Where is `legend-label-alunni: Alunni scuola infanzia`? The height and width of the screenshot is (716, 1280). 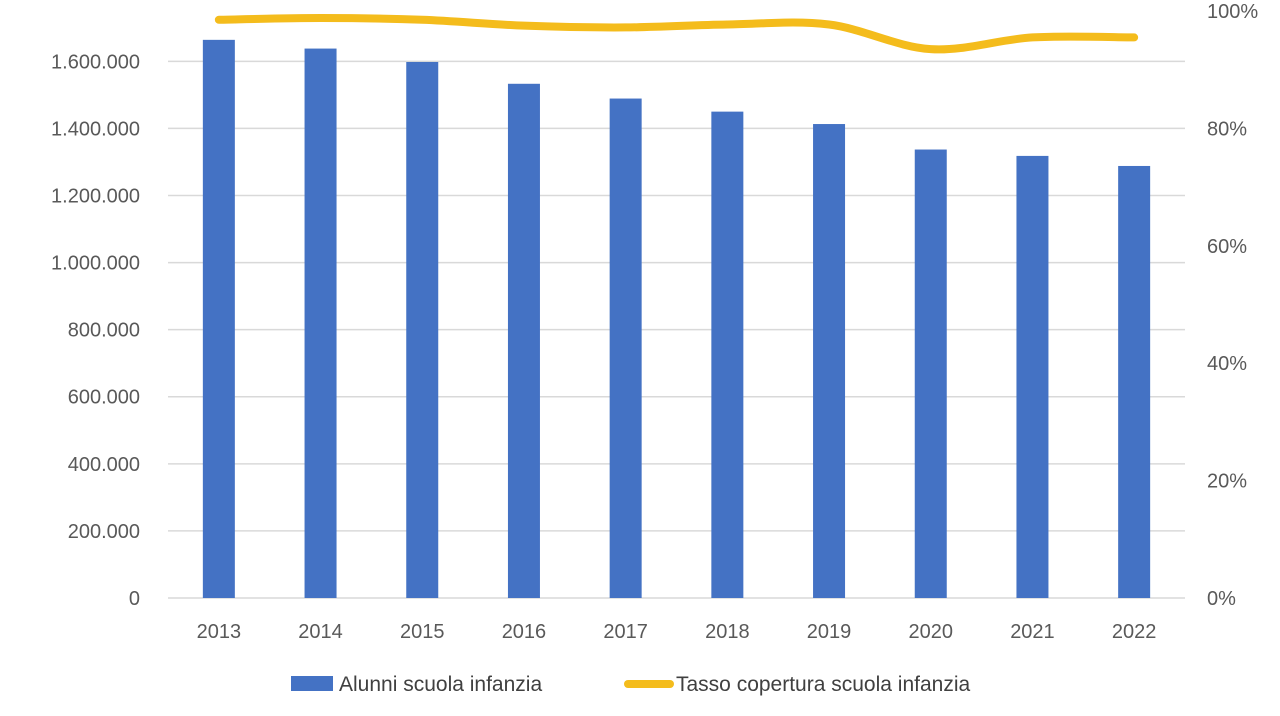
legend-label-alunni: Alunni scuola infanzia is located at coordinates (440, 684).